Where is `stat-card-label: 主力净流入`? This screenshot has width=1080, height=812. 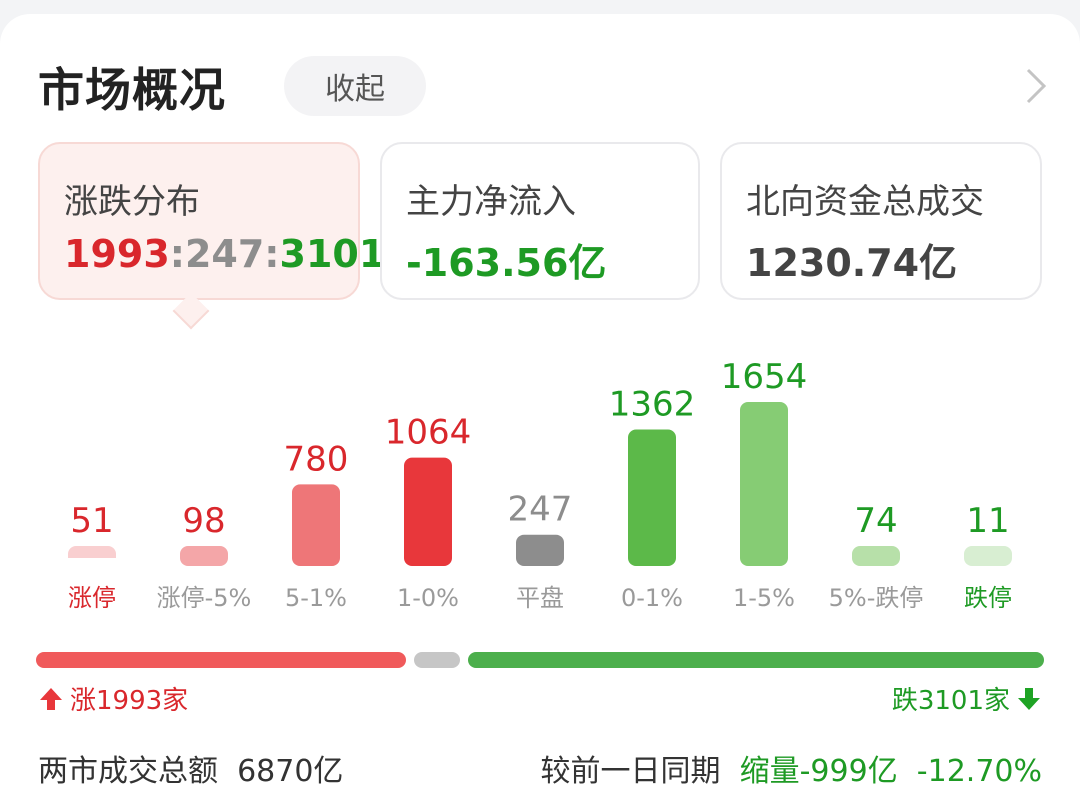
stat-card-label: 主力净流入 is located at coordinates (491, 202).